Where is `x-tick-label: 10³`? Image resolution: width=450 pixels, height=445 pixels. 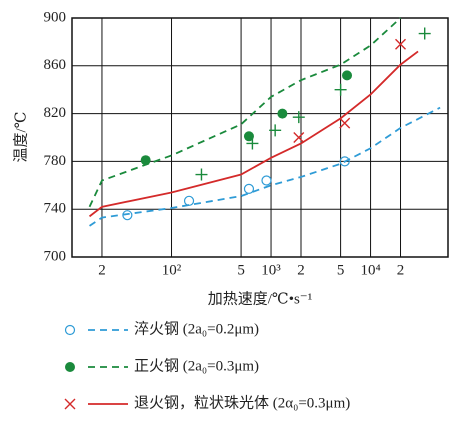 x-tick-label: 10³ is located at coordinates (271, 270).